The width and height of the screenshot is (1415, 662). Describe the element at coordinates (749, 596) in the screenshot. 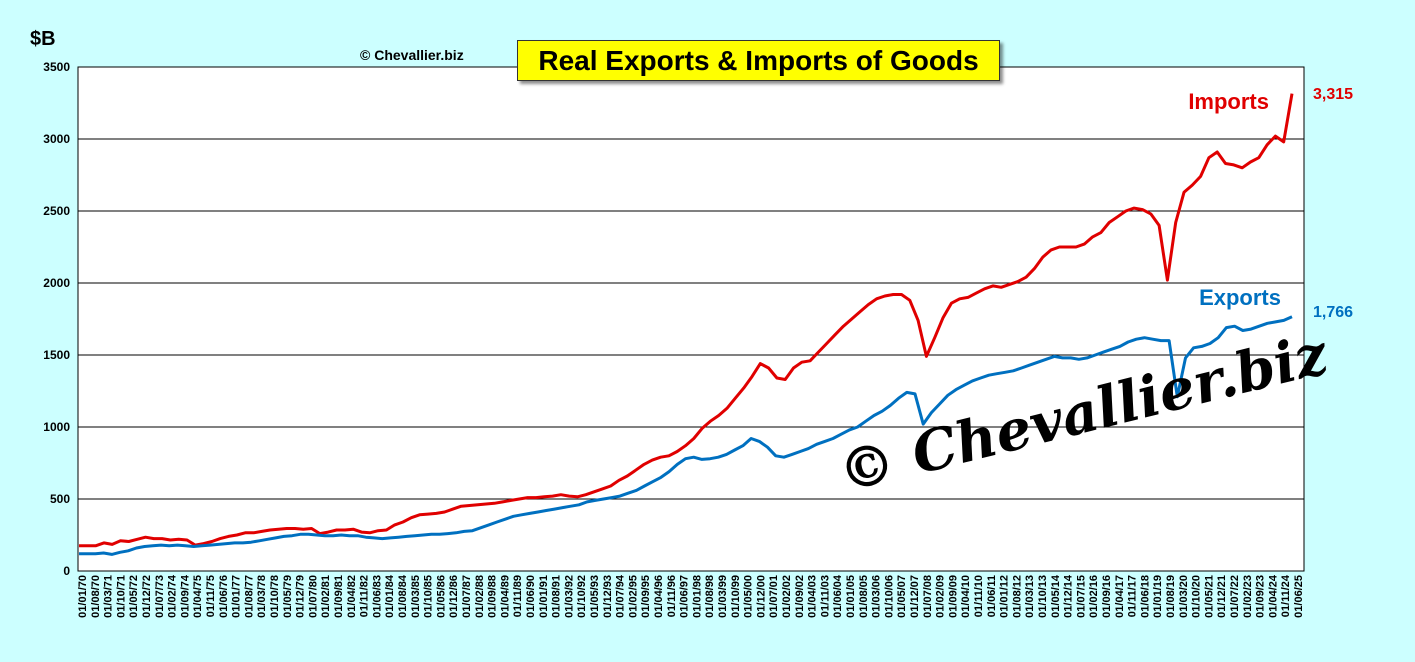

I see `x-tick-label: 01/05/00` at that location.